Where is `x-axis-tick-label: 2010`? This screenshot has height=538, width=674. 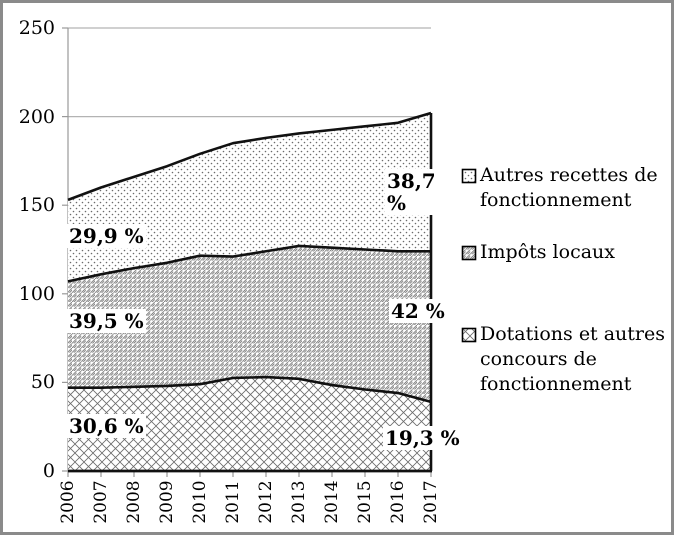
x-axis-tick-label: 2010 is located at coordinates (200, 502).